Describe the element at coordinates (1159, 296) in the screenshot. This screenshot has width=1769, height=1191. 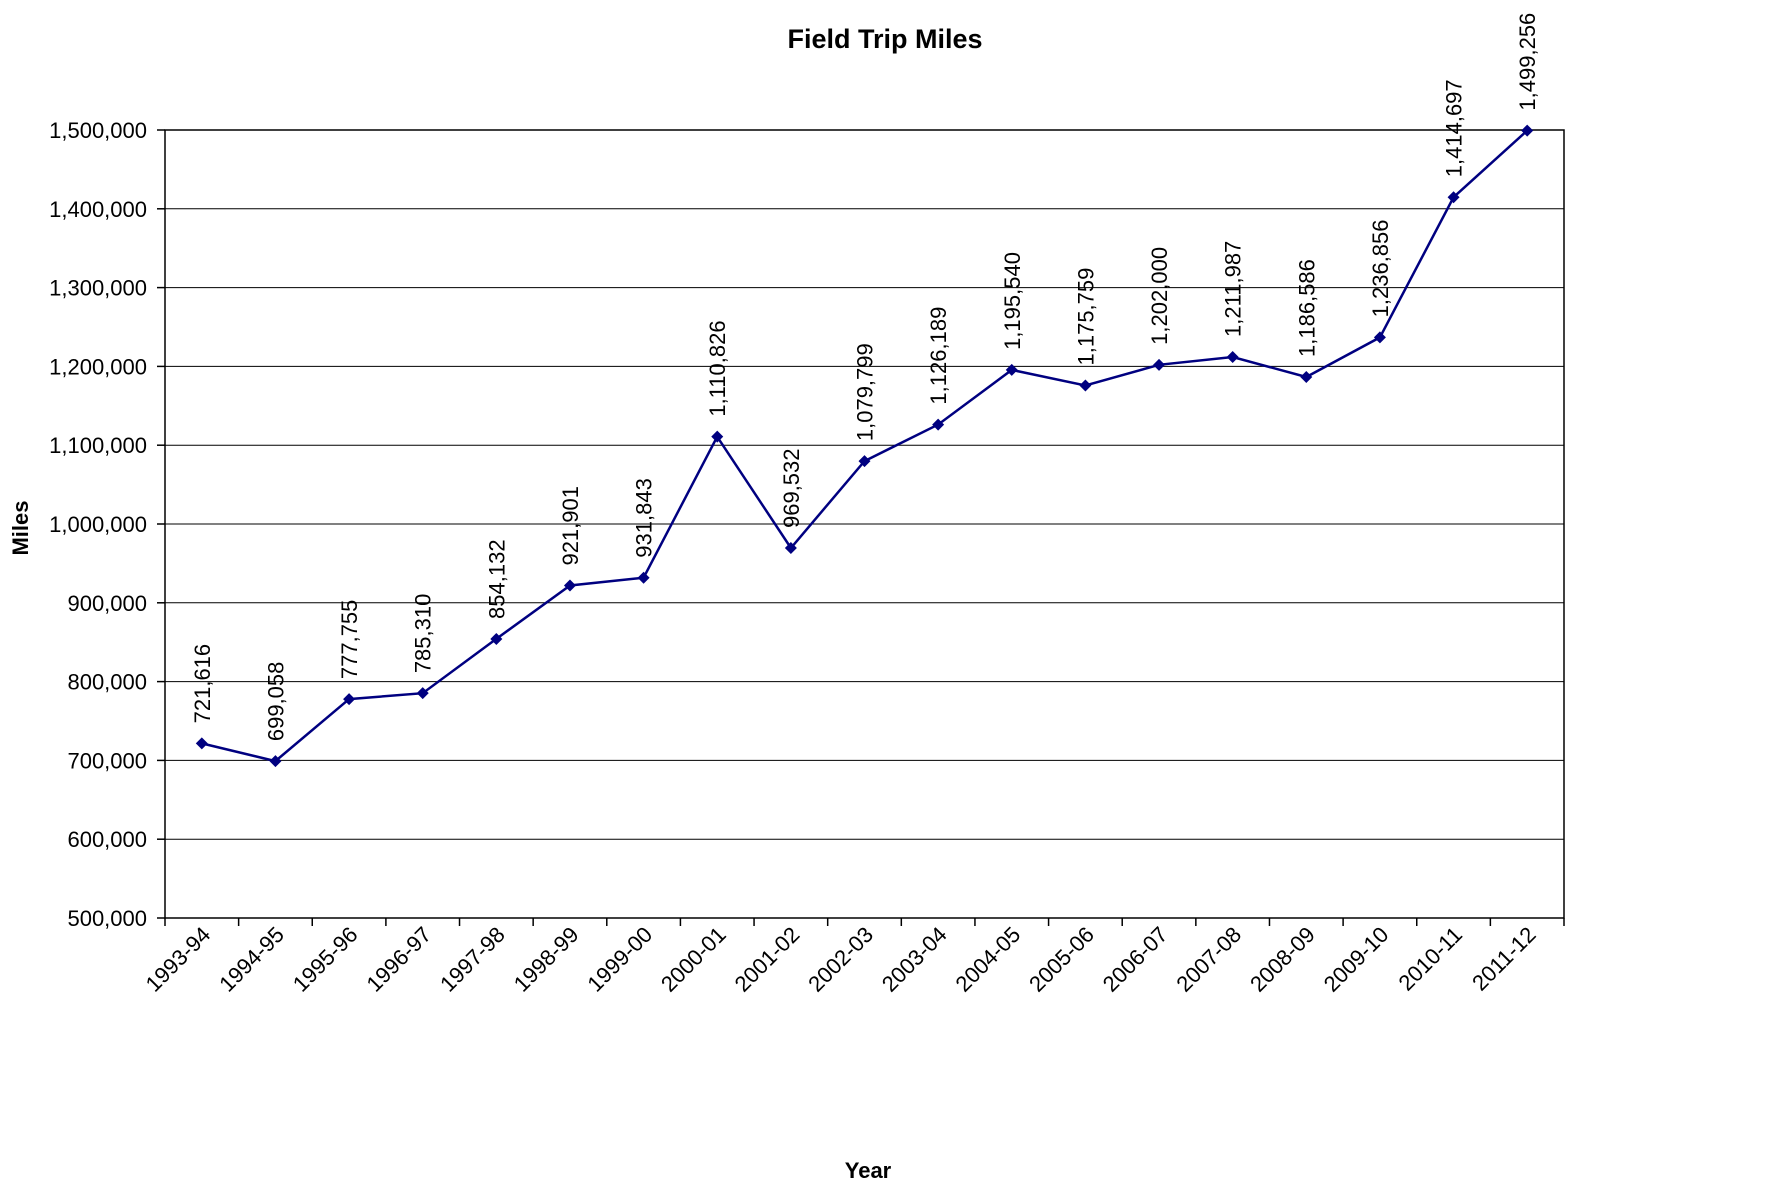
I see `data-label: 1,202,000` at that location.